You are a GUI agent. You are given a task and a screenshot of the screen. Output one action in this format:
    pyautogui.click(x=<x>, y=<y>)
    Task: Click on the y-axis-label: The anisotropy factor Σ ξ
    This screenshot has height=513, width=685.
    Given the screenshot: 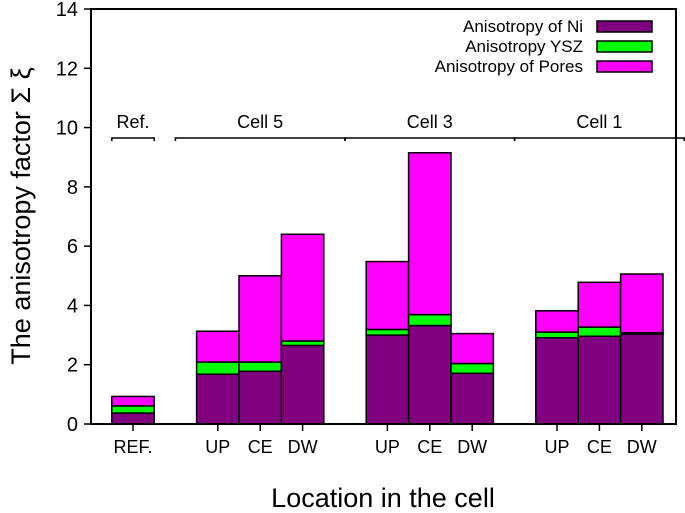 What is the action you would take?
    pyautogui.click(x=21, y=215)
    